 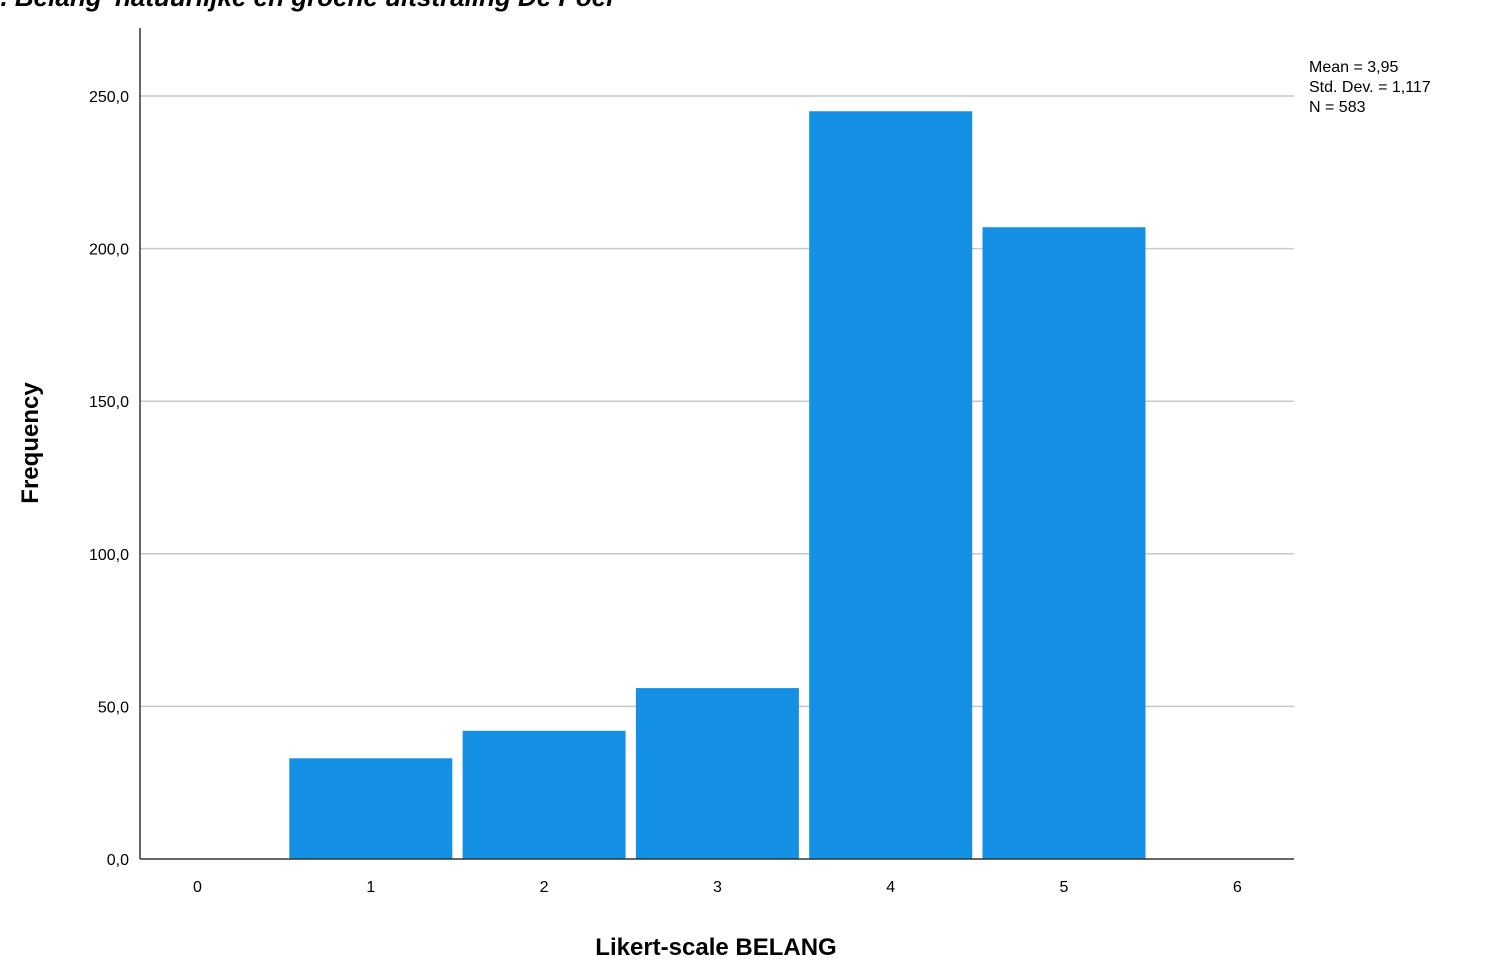 What do you see at coordinates (1337, 107) in the screenshot?
I see `stats-n: N = 583` at bounding box center [1337, 107].